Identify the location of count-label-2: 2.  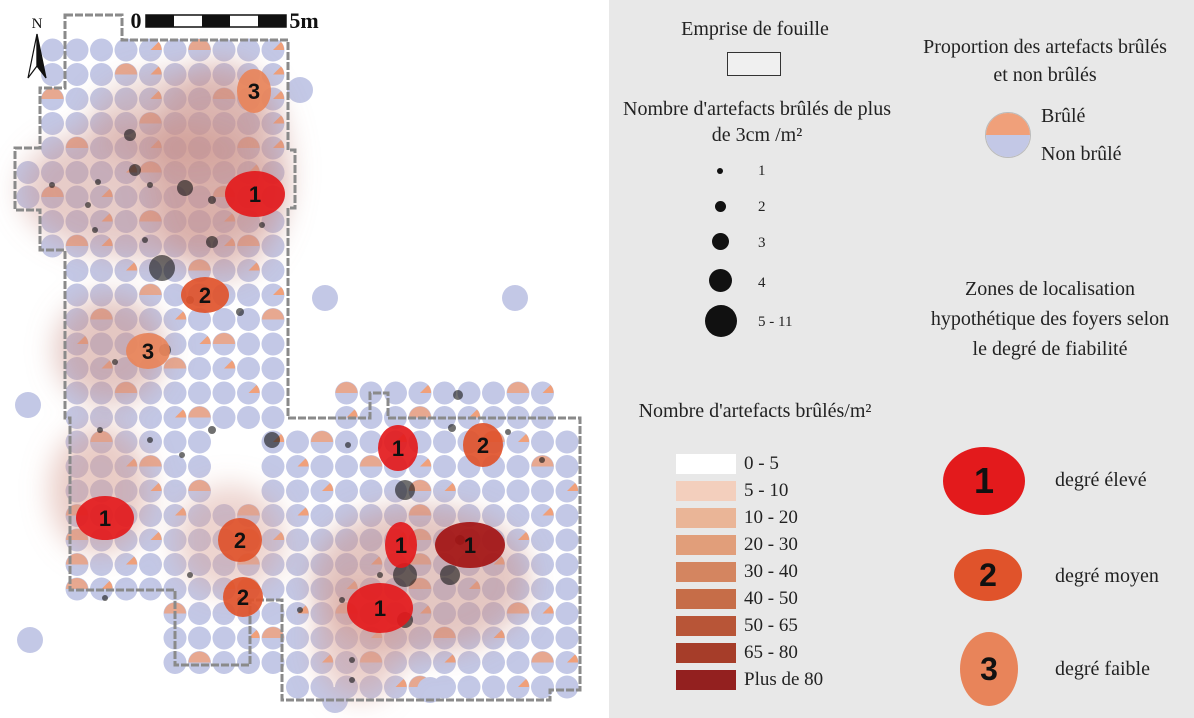
(762, 207).